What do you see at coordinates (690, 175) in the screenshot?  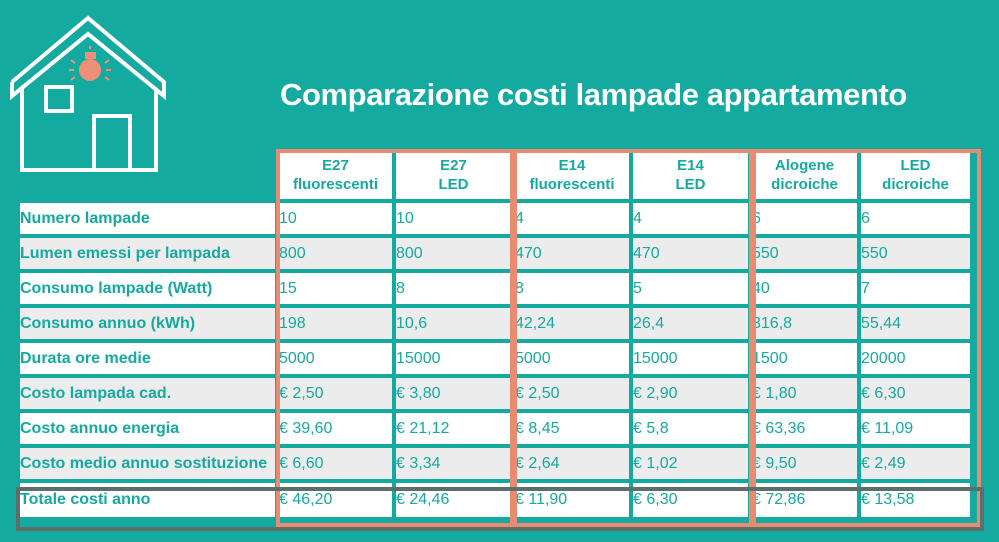 I see `column-header-e14-led: E14 LED` at bounding box center [690, 175].